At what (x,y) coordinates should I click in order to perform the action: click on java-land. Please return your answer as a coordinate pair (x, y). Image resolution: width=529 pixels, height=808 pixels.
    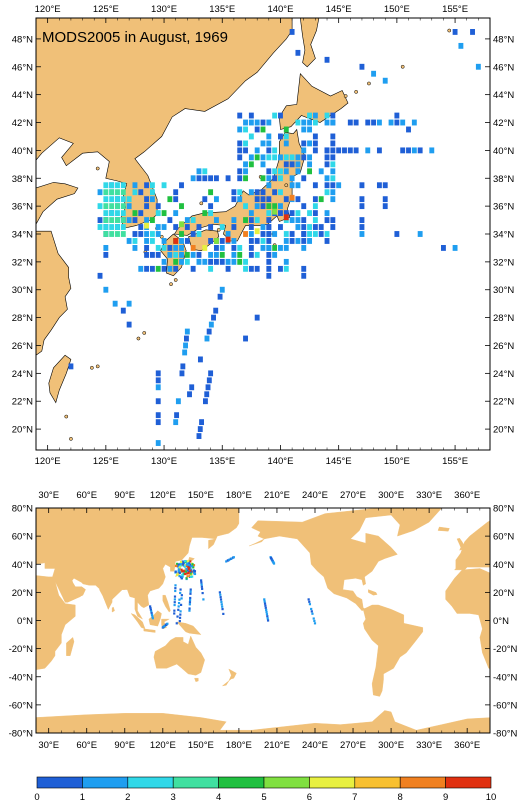
    Looking at the image, I should click on (149, 630).